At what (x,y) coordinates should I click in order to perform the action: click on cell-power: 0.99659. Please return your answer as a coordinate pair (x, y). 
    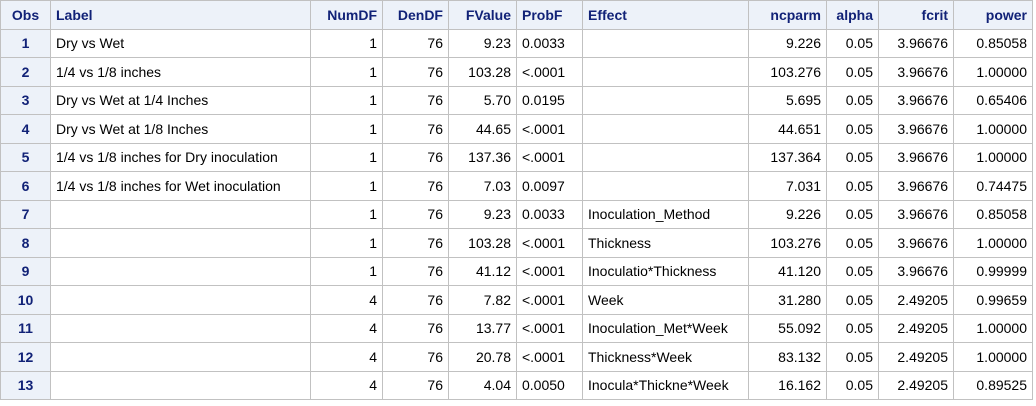
    Looking at the image, I should click on (993, 300).